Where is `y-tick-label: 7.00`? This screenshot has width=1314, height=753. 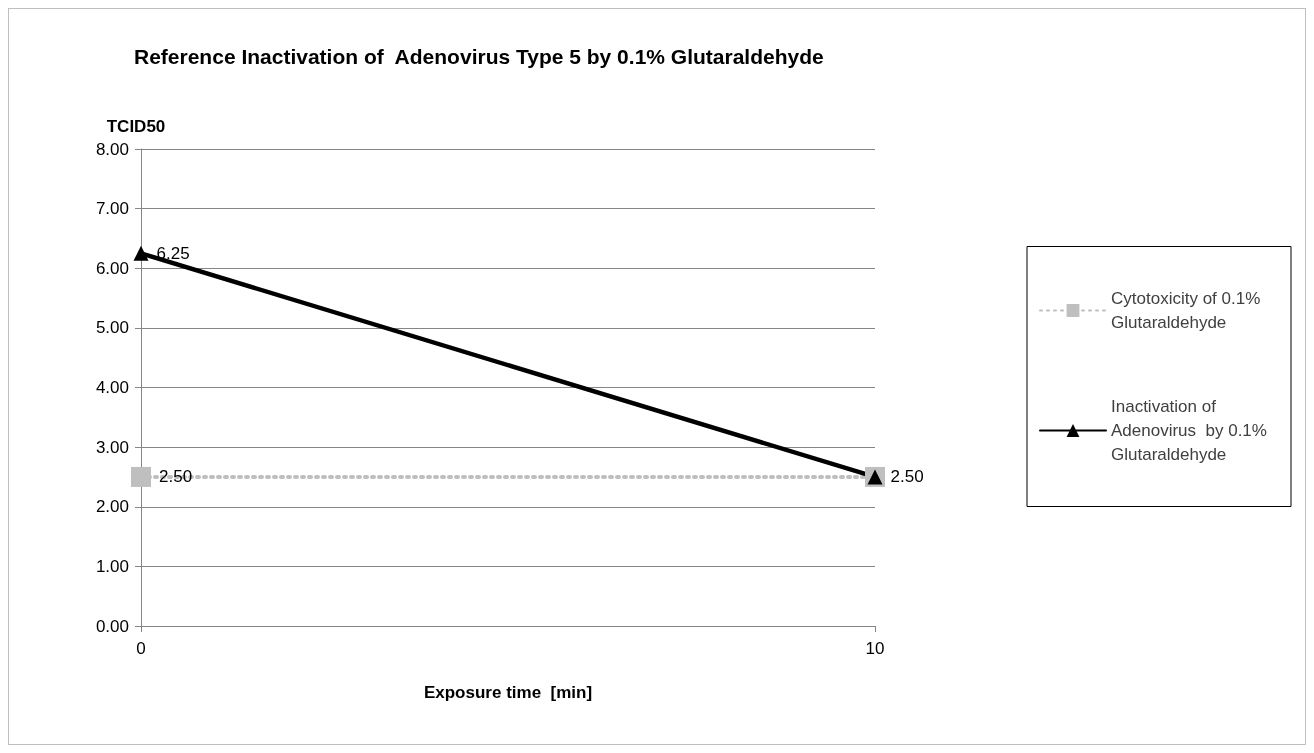 y-tick-label: 7.00 is located at coordinates (112, 209).